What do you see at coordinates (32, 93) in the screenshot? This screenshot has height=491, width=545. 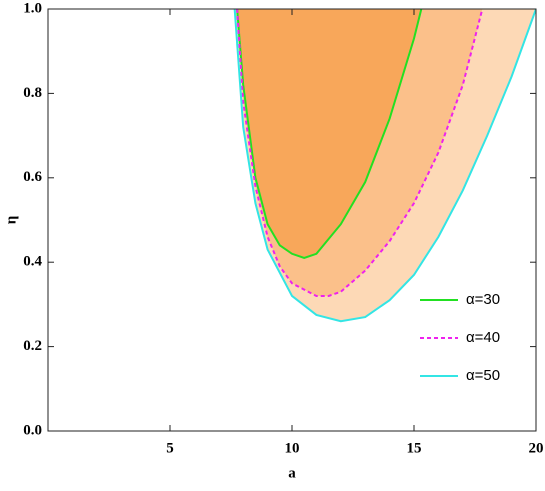 I see `y-tick-label: 0.8` at bounding box center [32, 93].